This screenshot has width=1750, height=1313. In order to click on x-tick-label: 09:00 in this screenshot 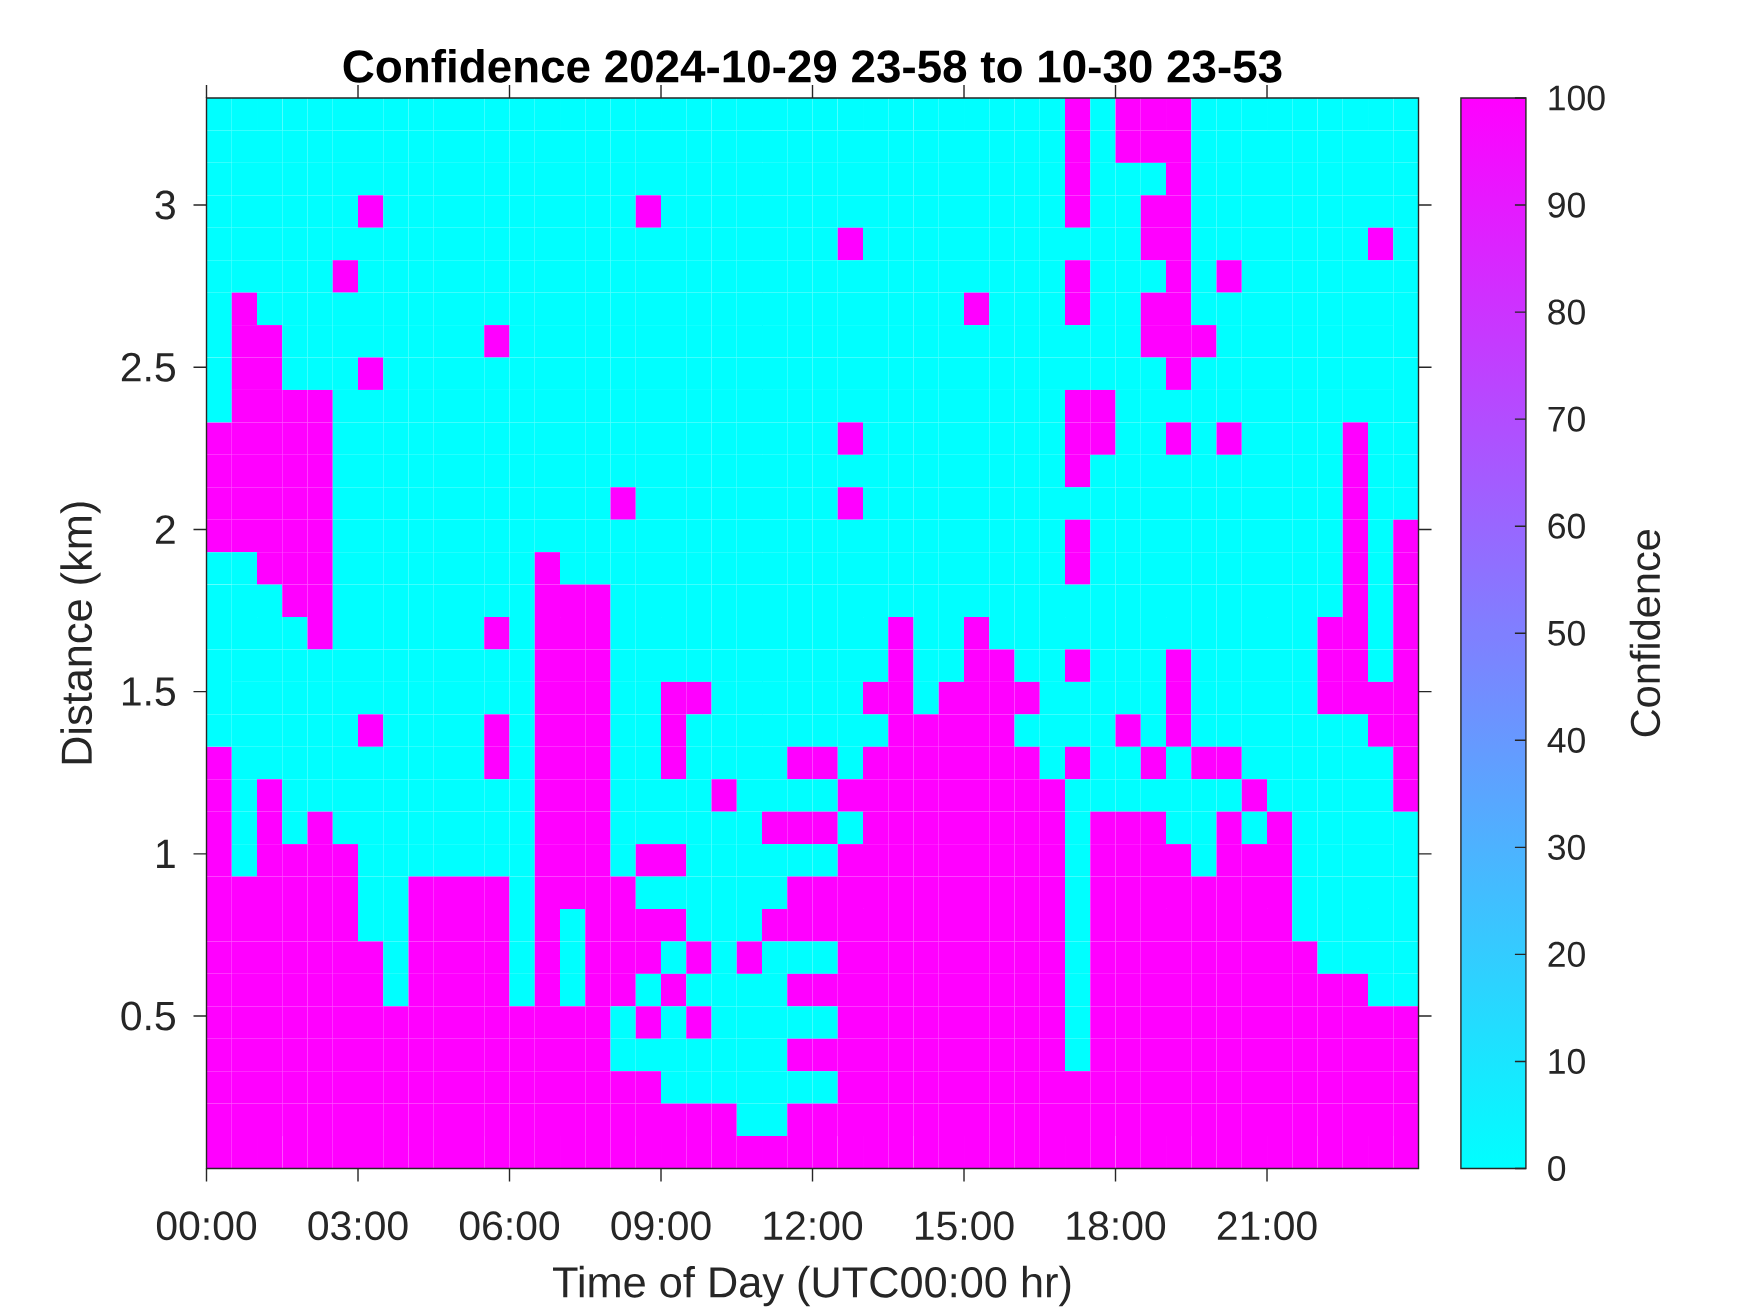, I will do `click(661, 1226)`.